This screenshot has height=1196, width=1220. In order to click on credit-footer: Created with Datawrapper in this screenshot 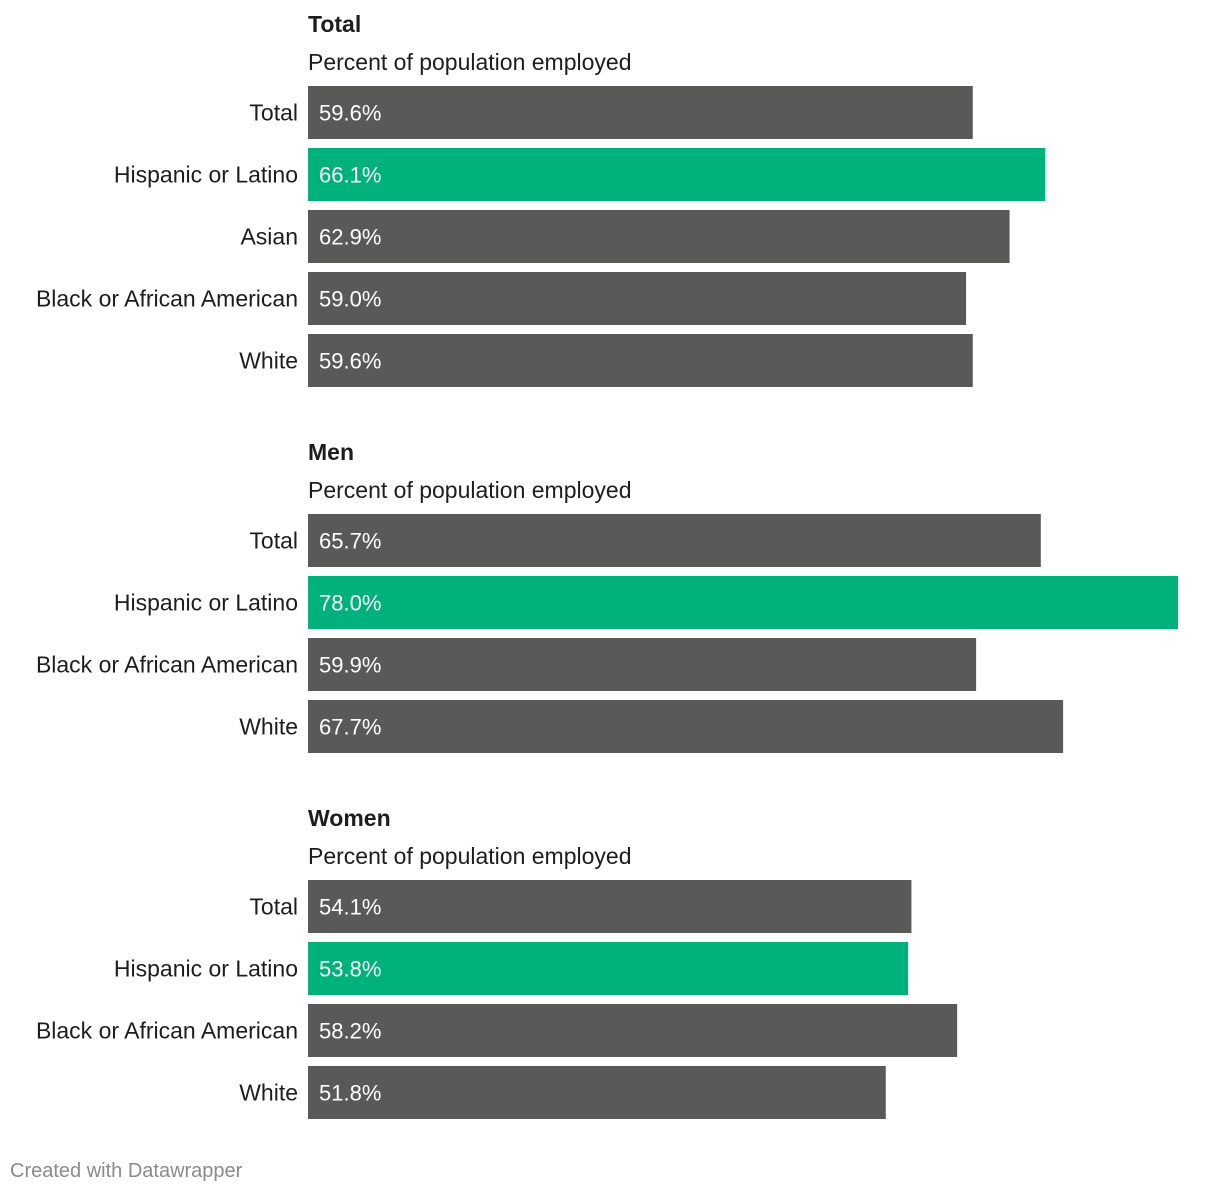, I will do `click(126, 1171)`.